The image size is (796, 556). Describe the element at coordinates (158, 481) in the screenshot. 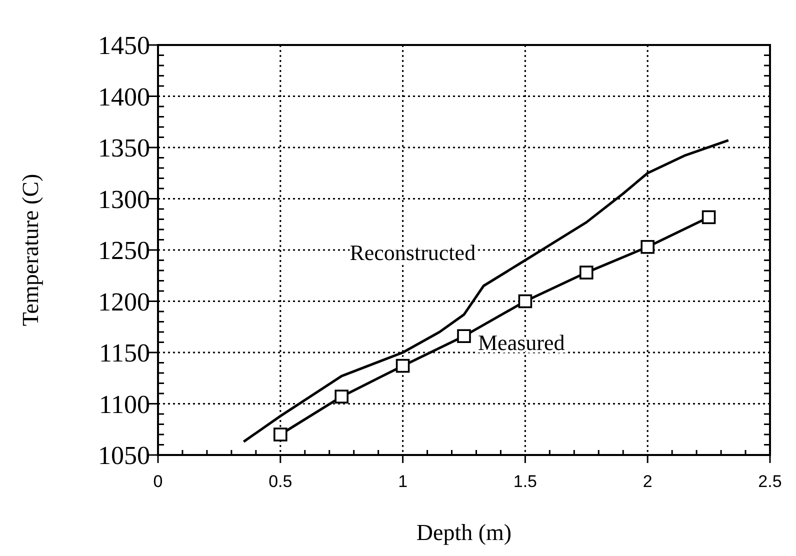

I see `x-tick-label: 0` at that location.